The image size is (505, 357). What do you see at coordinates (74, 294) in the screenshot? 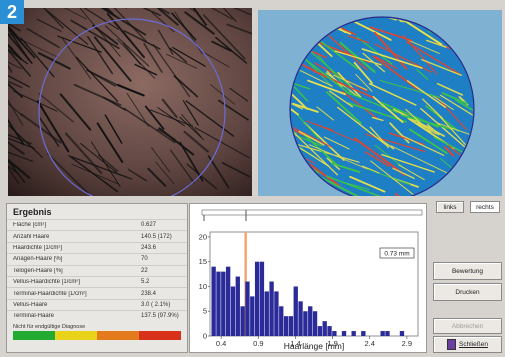
I see `results-row-label: Terminal-Haardichte [1/cm²]` at bounding box center [74, 294].